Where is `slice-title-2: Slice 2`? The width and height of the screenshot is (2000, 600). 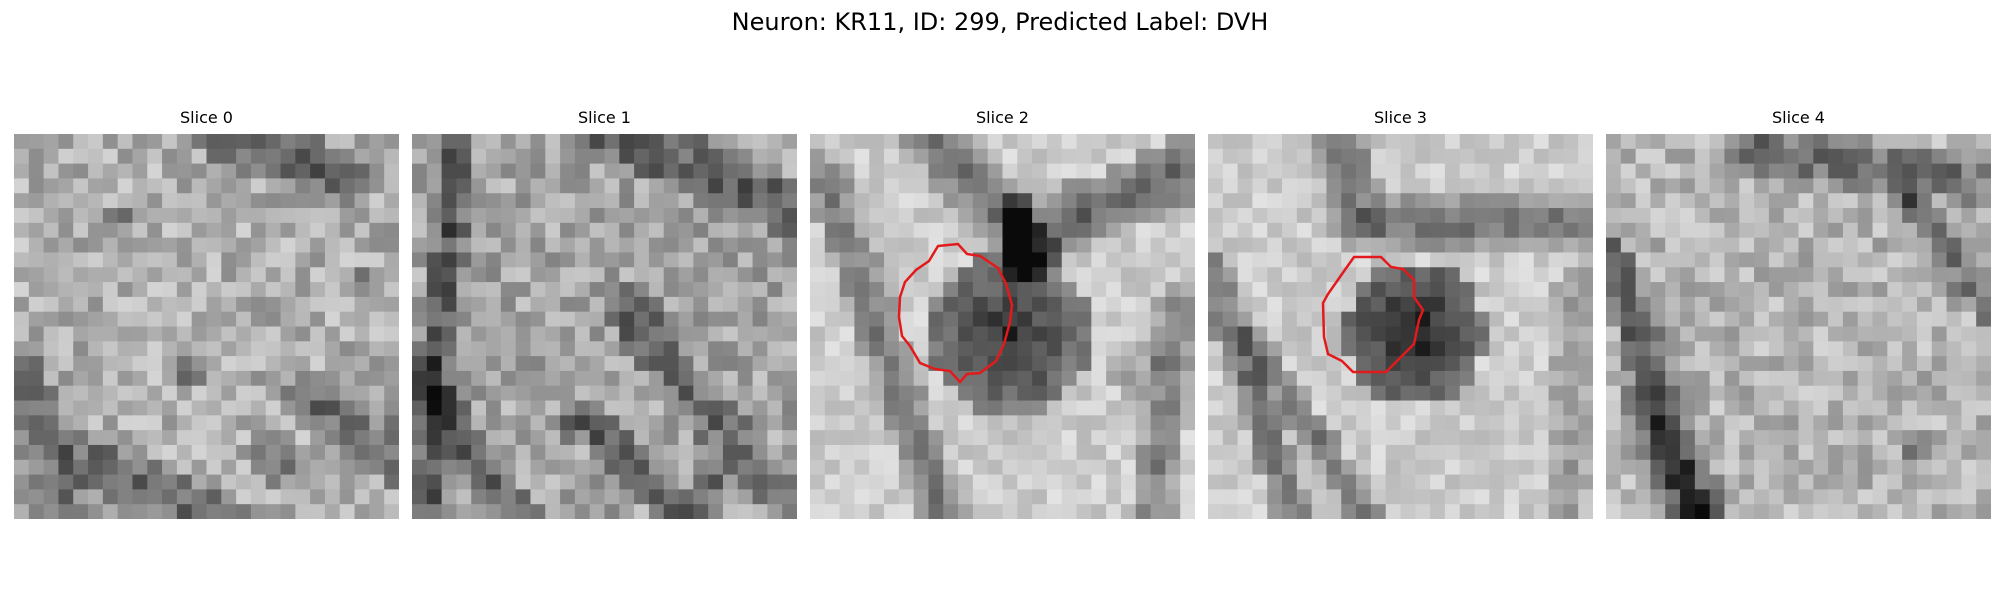
slice-title-2: Slice 2 is located at coordinates (1002, 117).